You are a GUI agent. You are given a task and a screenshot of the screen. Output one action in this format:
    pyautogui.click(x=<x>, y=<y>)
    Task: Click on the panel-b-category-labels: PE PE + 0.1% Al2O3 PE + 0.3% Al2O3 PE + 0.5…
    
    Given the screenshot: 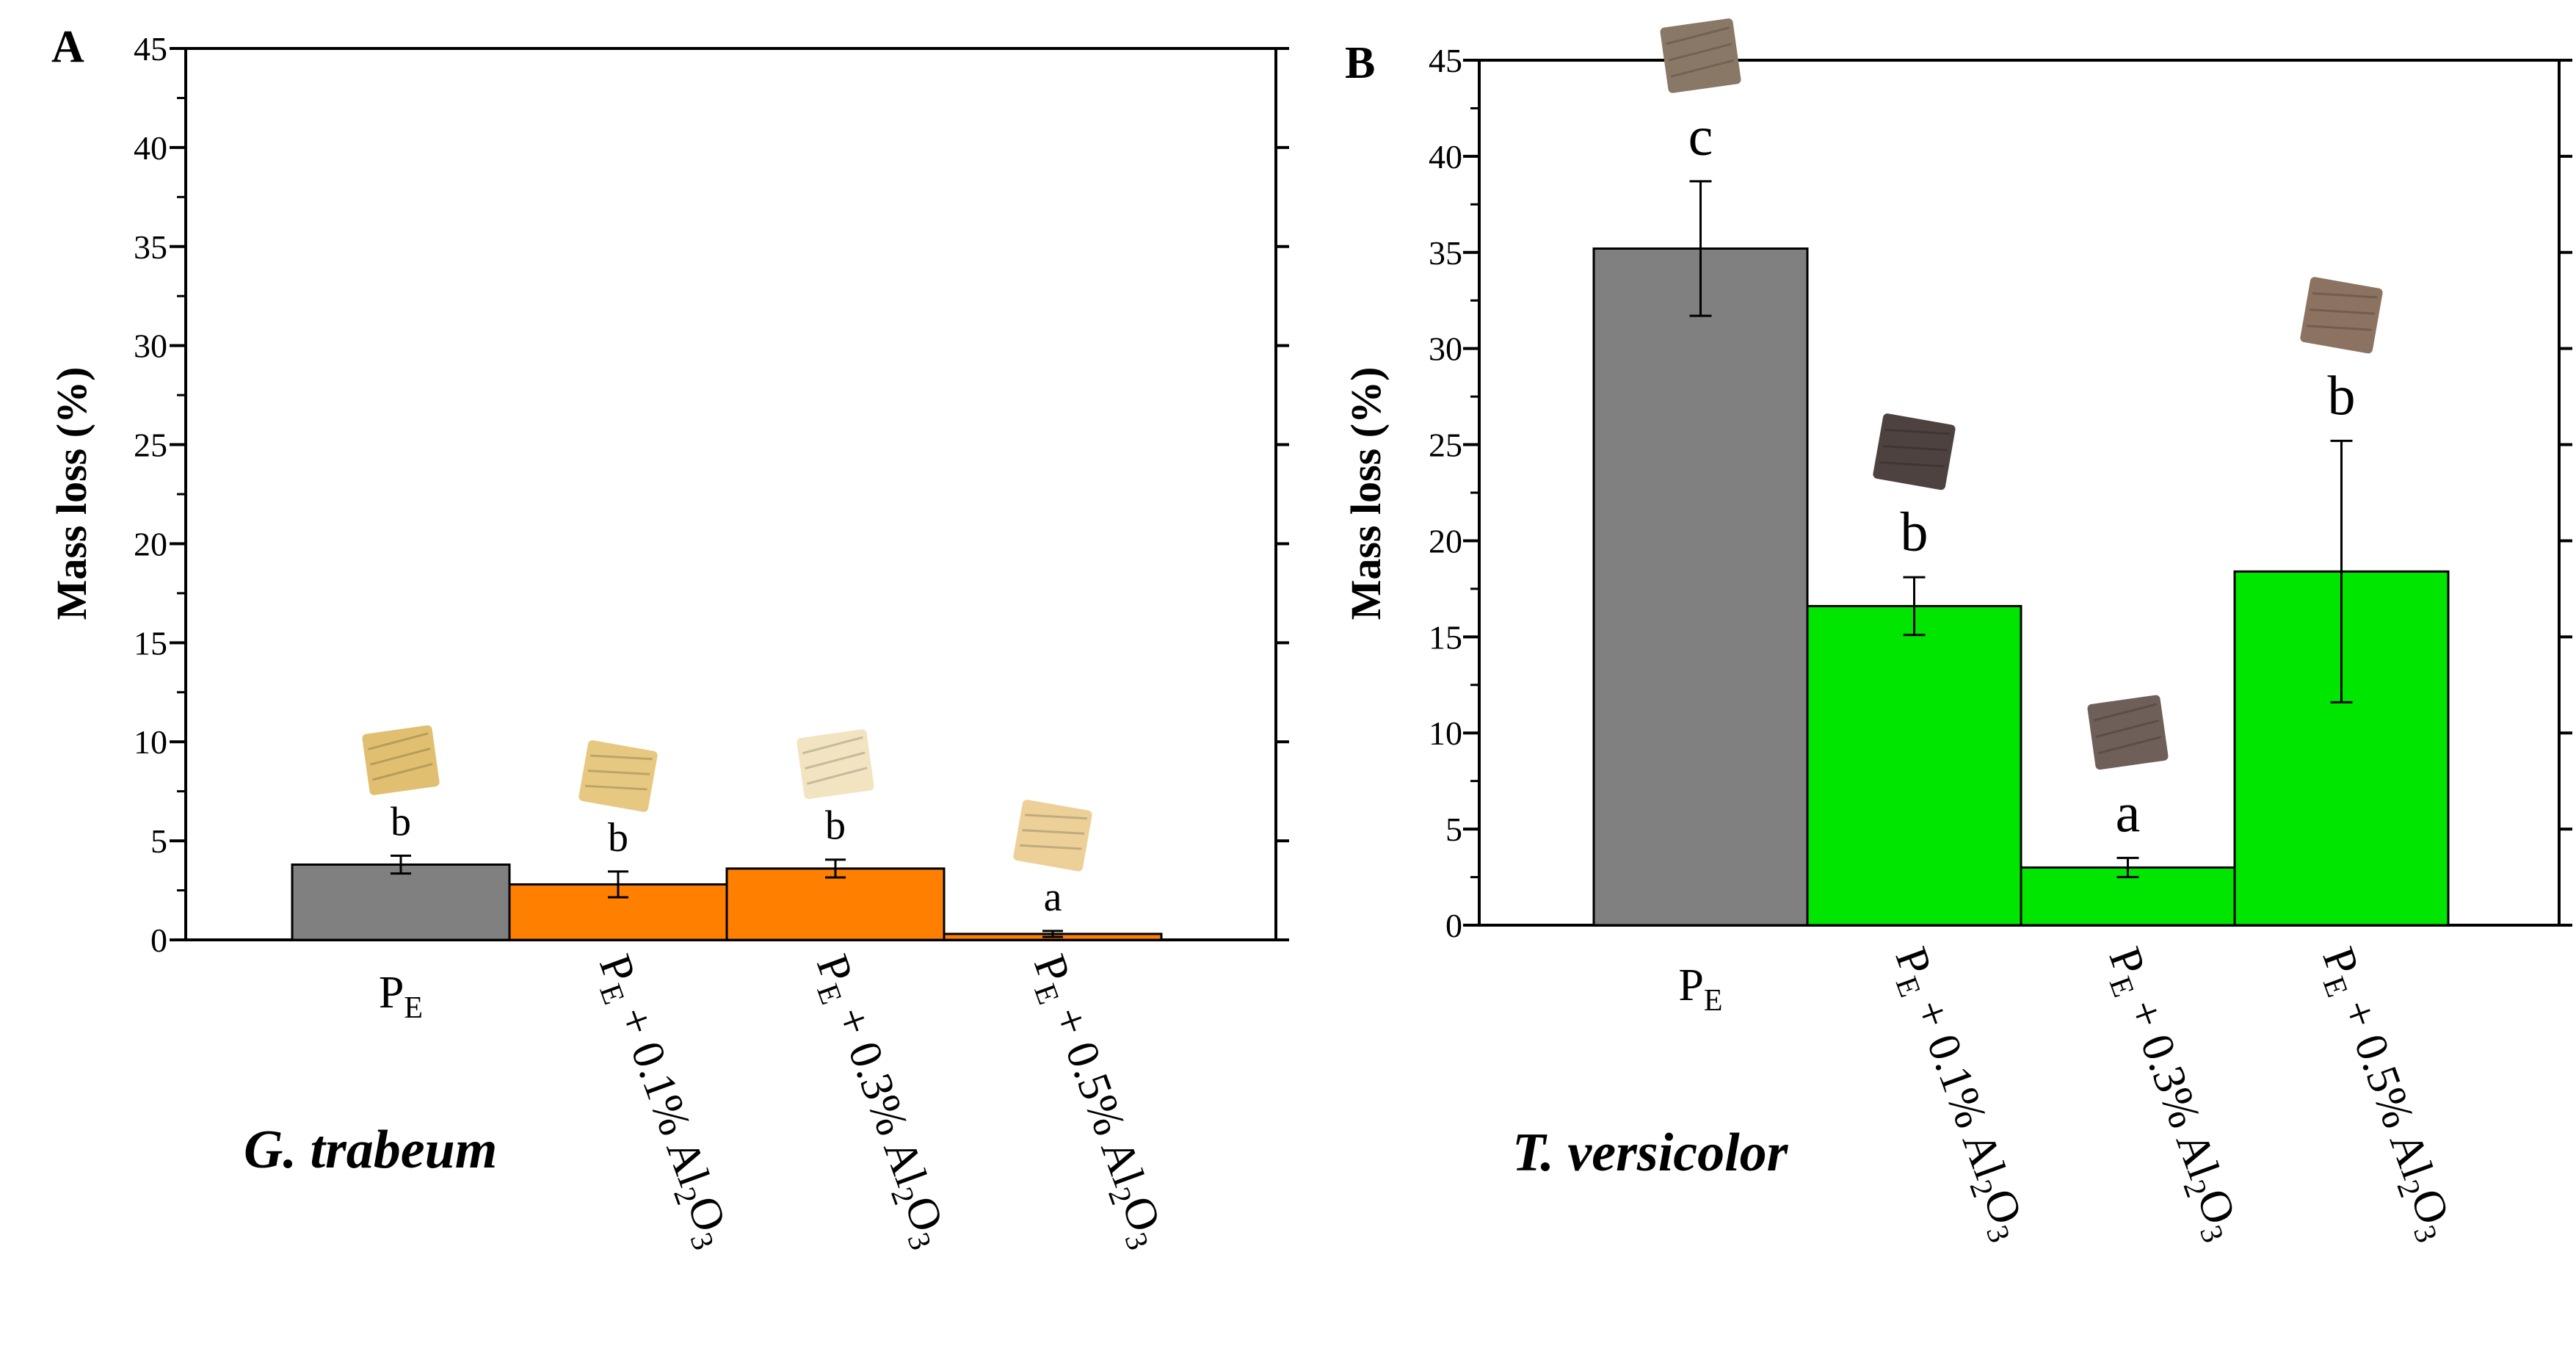 What is the action you would take?
    pyautogui.click(x=2071, y=1094)
    